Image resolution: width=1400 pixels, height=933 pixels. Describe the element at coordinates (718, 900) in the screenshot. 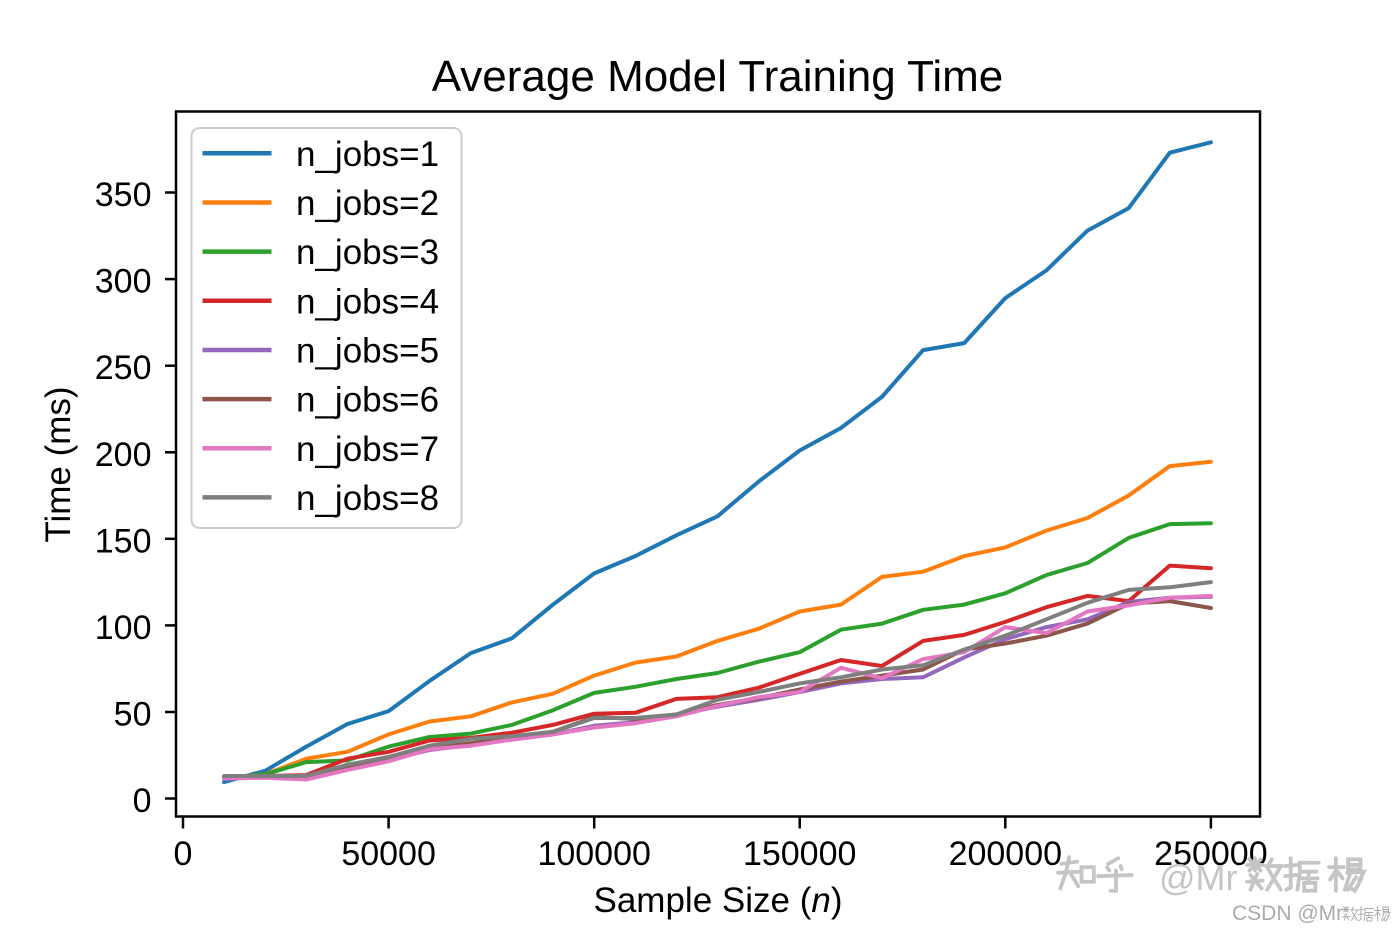

I see `svg-text: Sample Size (n)` at that location.